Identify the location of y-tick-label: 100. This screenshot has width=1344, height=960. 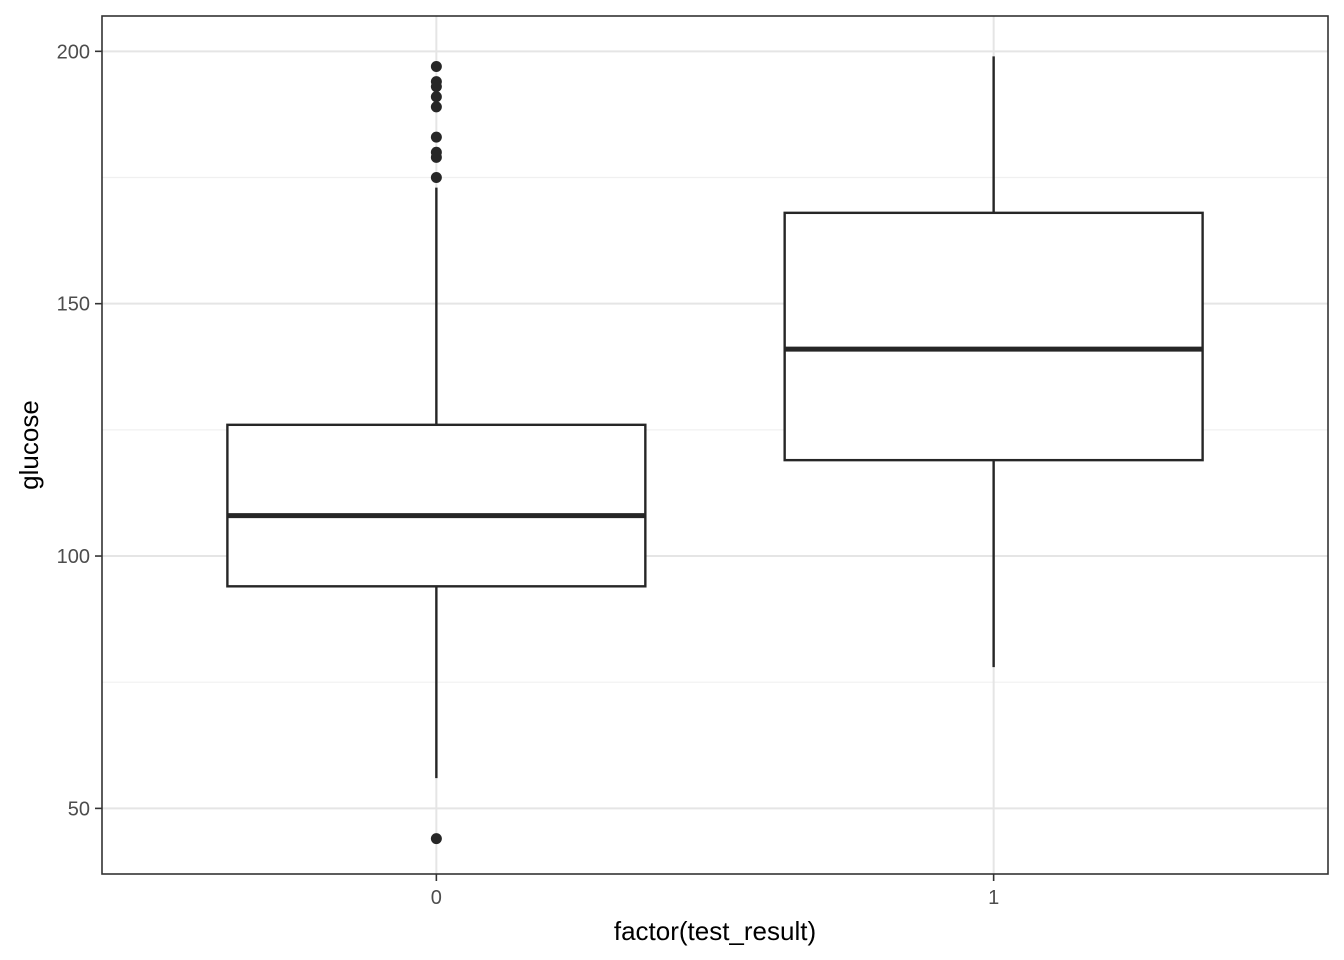
(73, 557).